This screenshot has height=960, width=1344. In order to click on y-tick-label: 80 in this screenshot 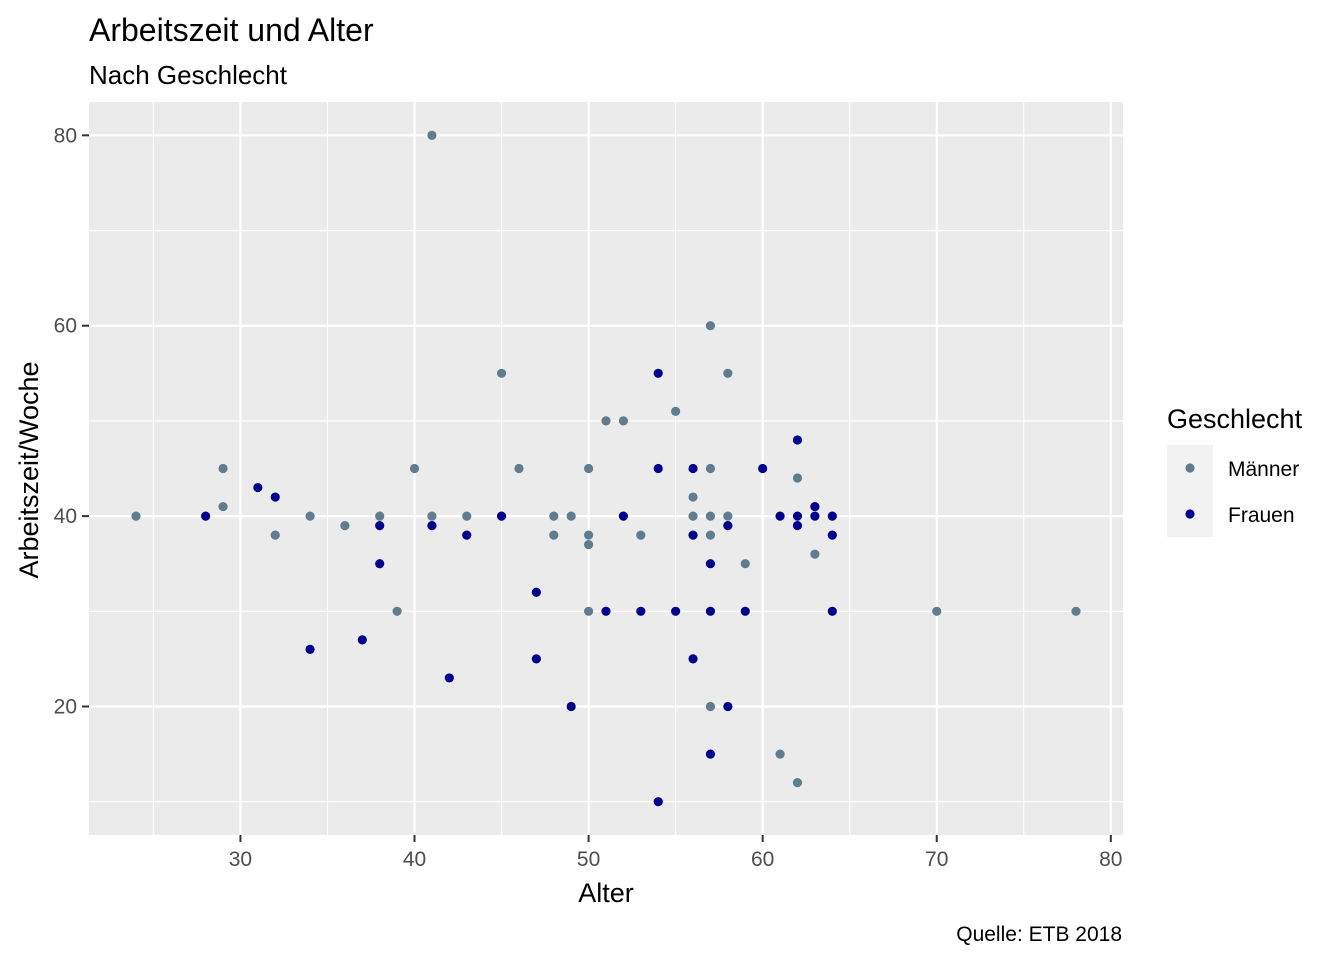, I will do `click(65, 135)`.